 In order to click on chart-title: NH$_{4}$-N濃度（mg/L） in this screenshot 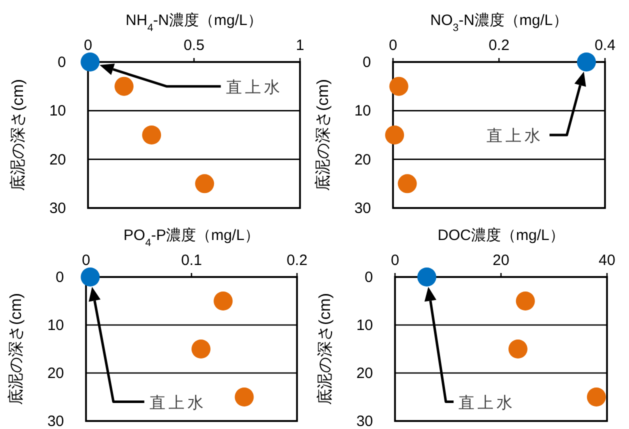, I will do `click(194, 23)`.